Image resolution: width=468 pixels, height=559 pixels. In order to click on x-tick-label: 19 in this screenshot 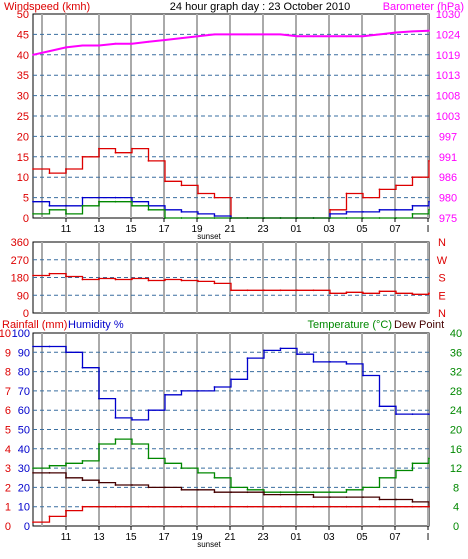, I will do `click(197, 229)`.